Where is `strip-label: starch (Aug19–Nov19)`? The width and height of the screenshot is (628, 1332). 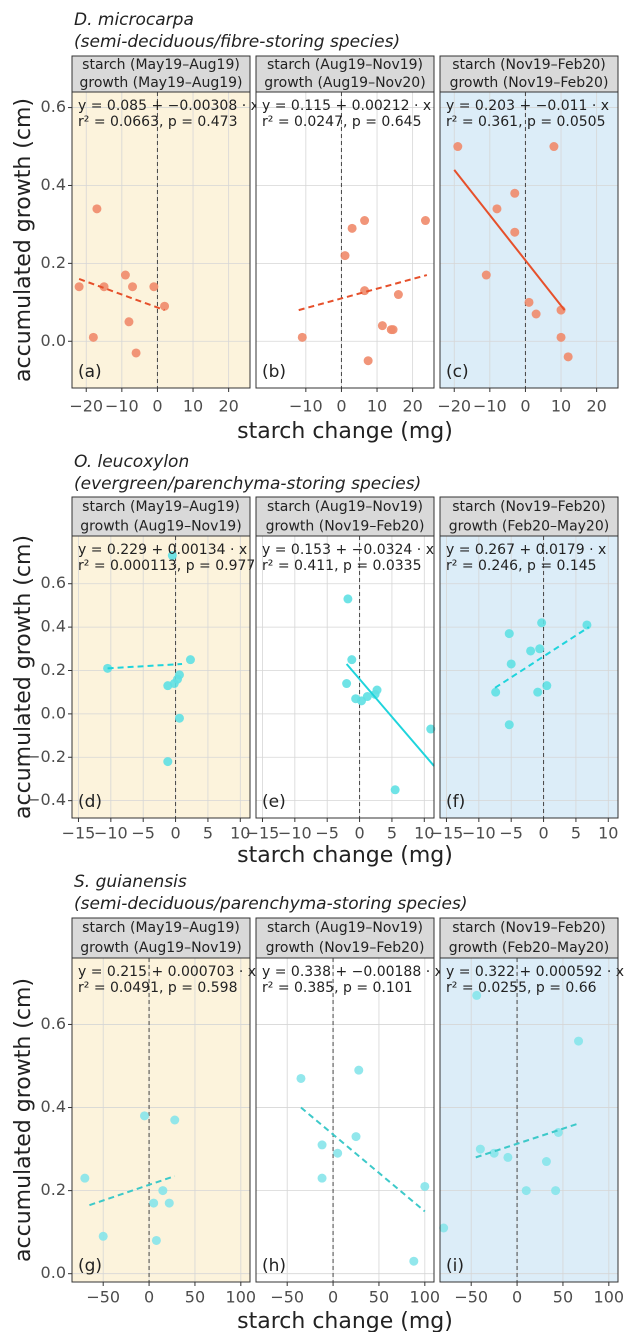 strip-label: starch (Aug19–Nov19) is located at coordinates (345, 65).